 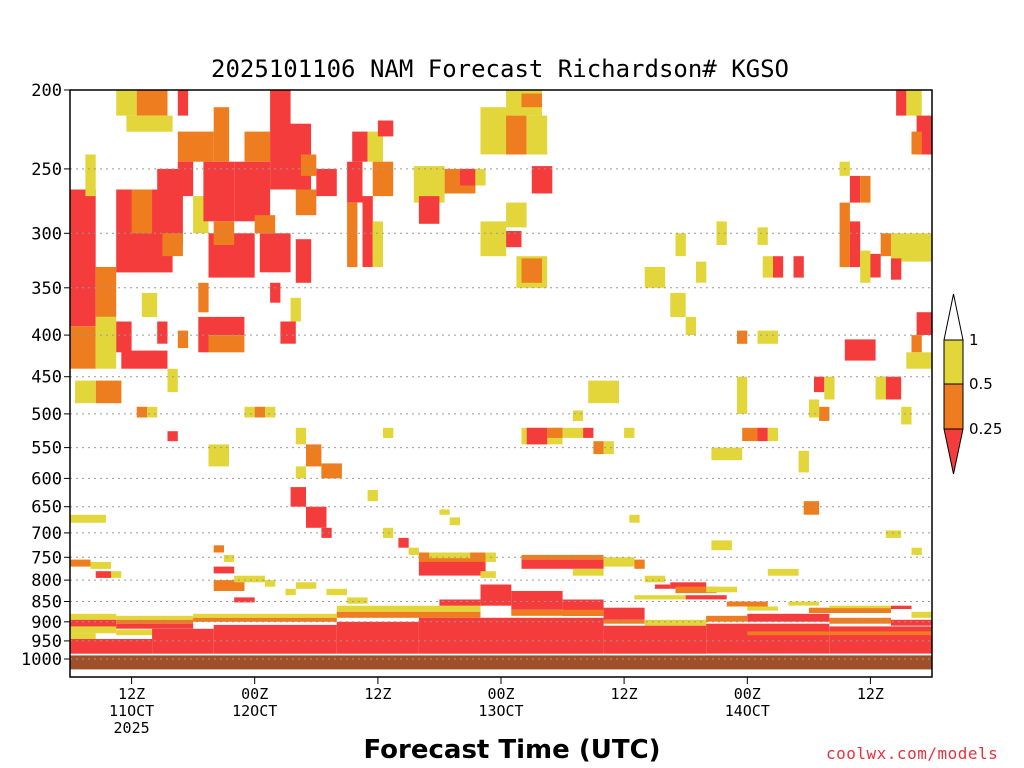 What do you see at coordinates (974, 340) in the screenshot?
I see `colorbar-level-label: 1` at bounding box center [974, 340].